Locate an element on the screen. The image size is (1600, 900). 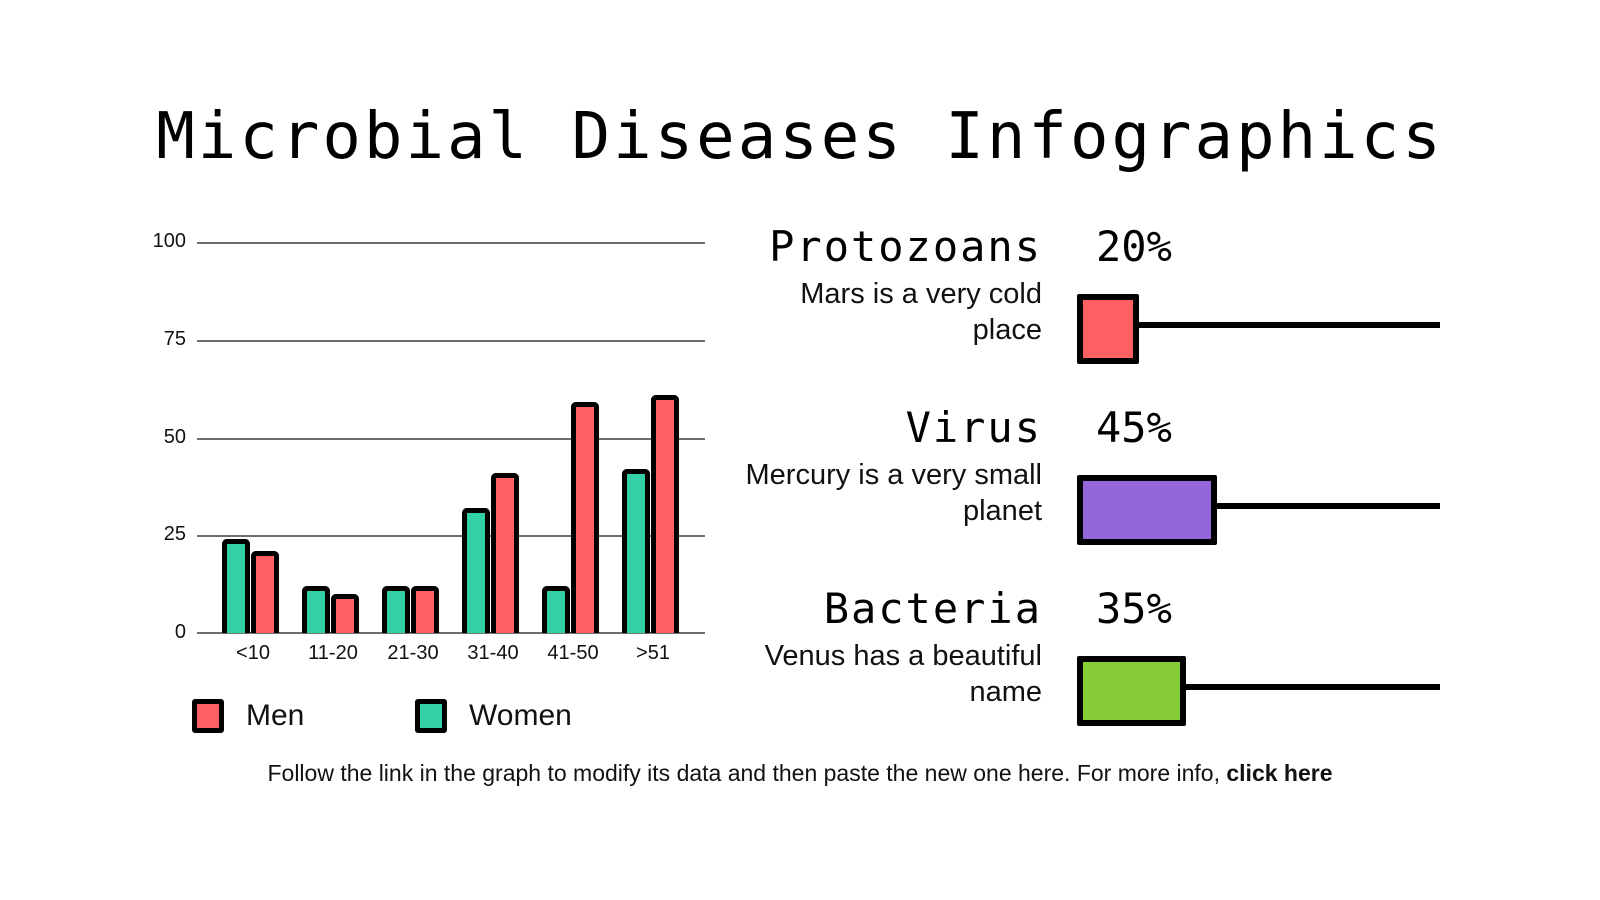
category-percent: 45% is located at coordinates (1134, 427).